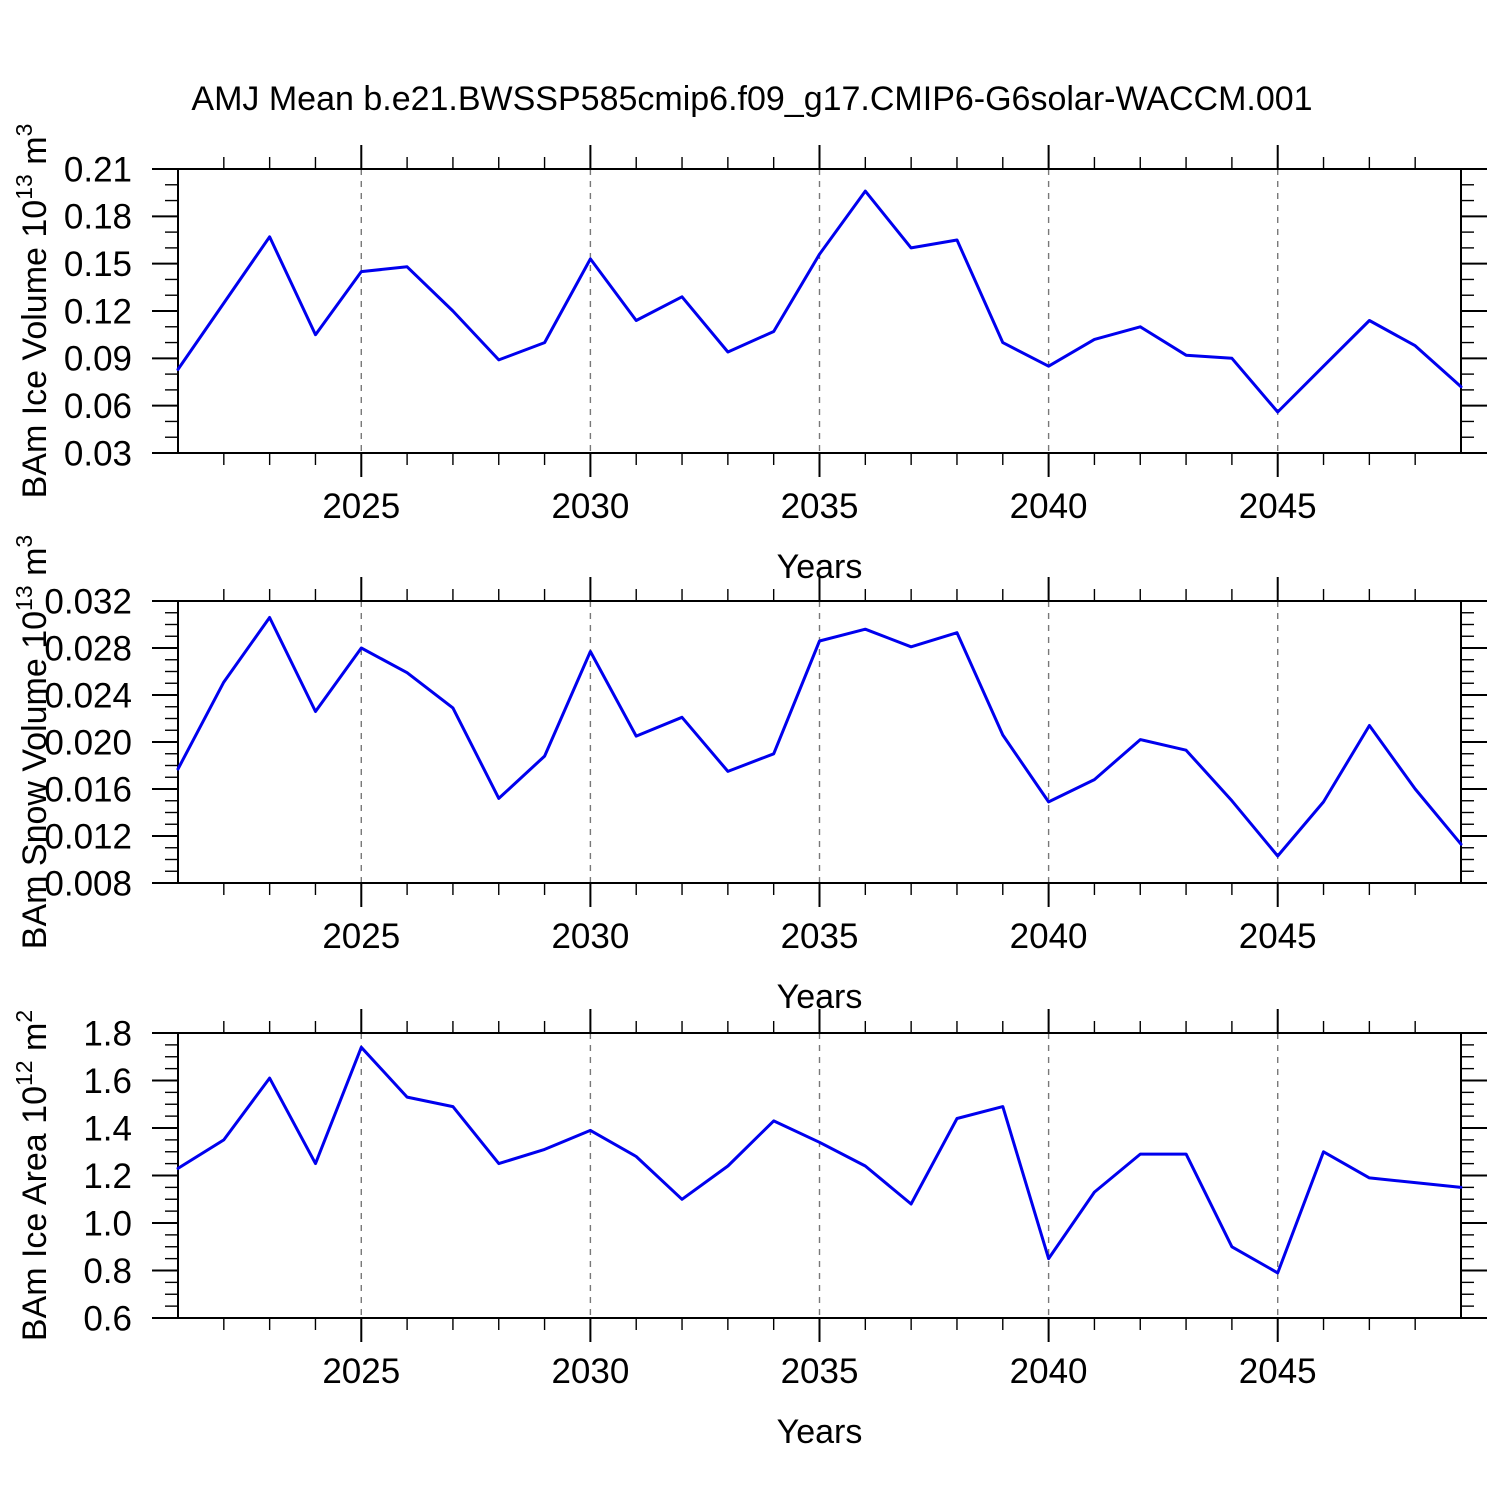 The width and height of the screenshot is (1500, 1505). What do you see at coordinates (88, 836) in the screenshot?
I see `y-tick-label: 0.012` at bounding box center [88, 836].